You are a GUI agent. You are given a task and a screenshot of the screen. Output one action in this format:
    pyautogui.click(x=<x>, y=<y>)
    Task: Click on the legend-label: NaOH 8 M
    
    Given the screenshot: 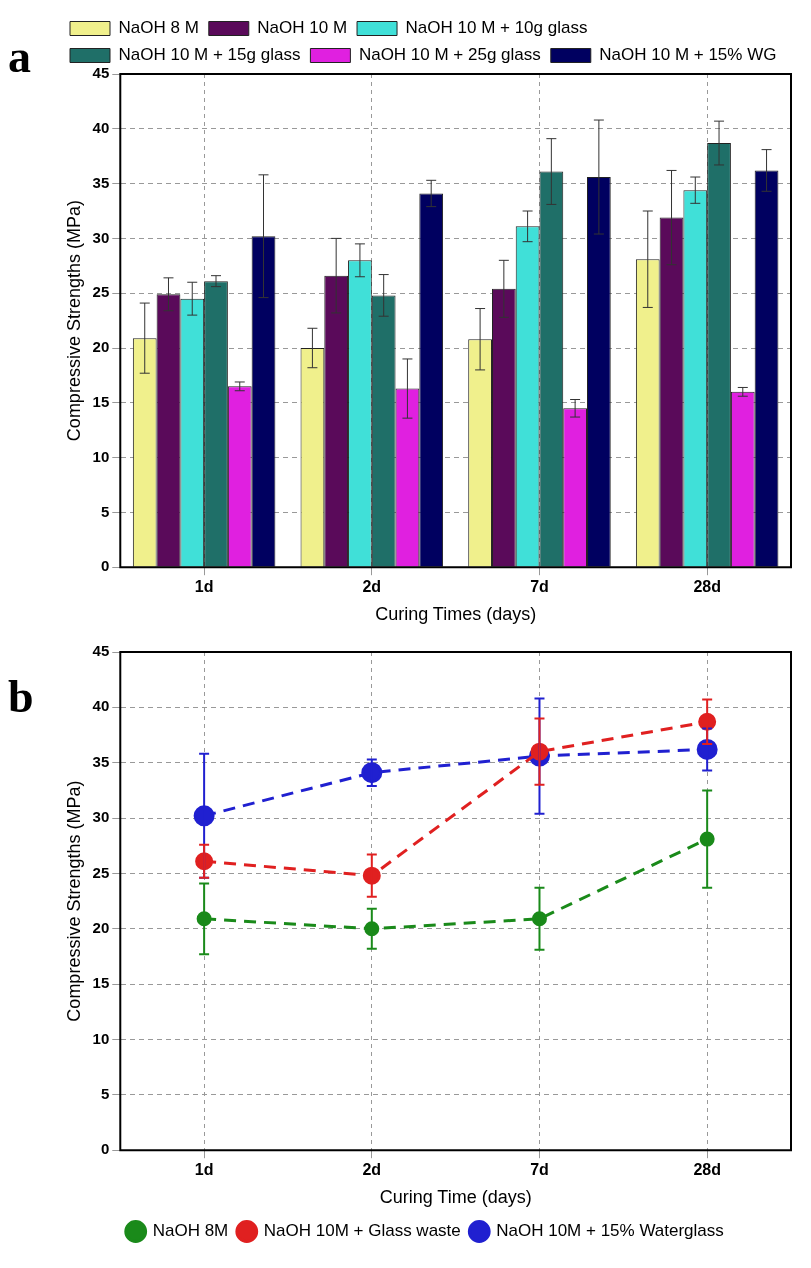 What is the action you would take?
    pyautogui.click(x=158, y=28)
    